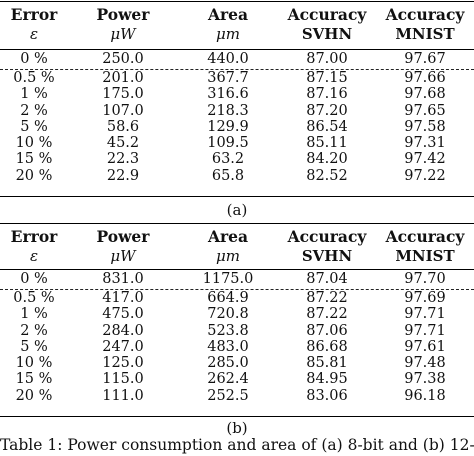  I want to click on cell-area: 252.5, so click(228, 395).